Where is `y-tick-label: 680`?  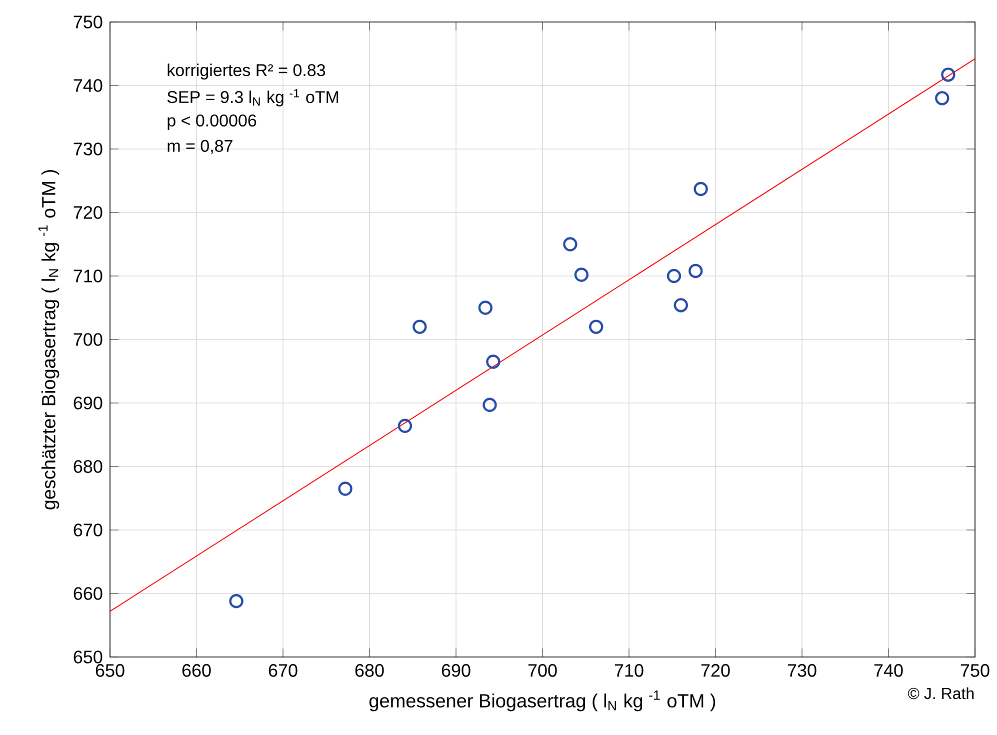 y-tick-label: 680 is located at coordinates (88, 466).